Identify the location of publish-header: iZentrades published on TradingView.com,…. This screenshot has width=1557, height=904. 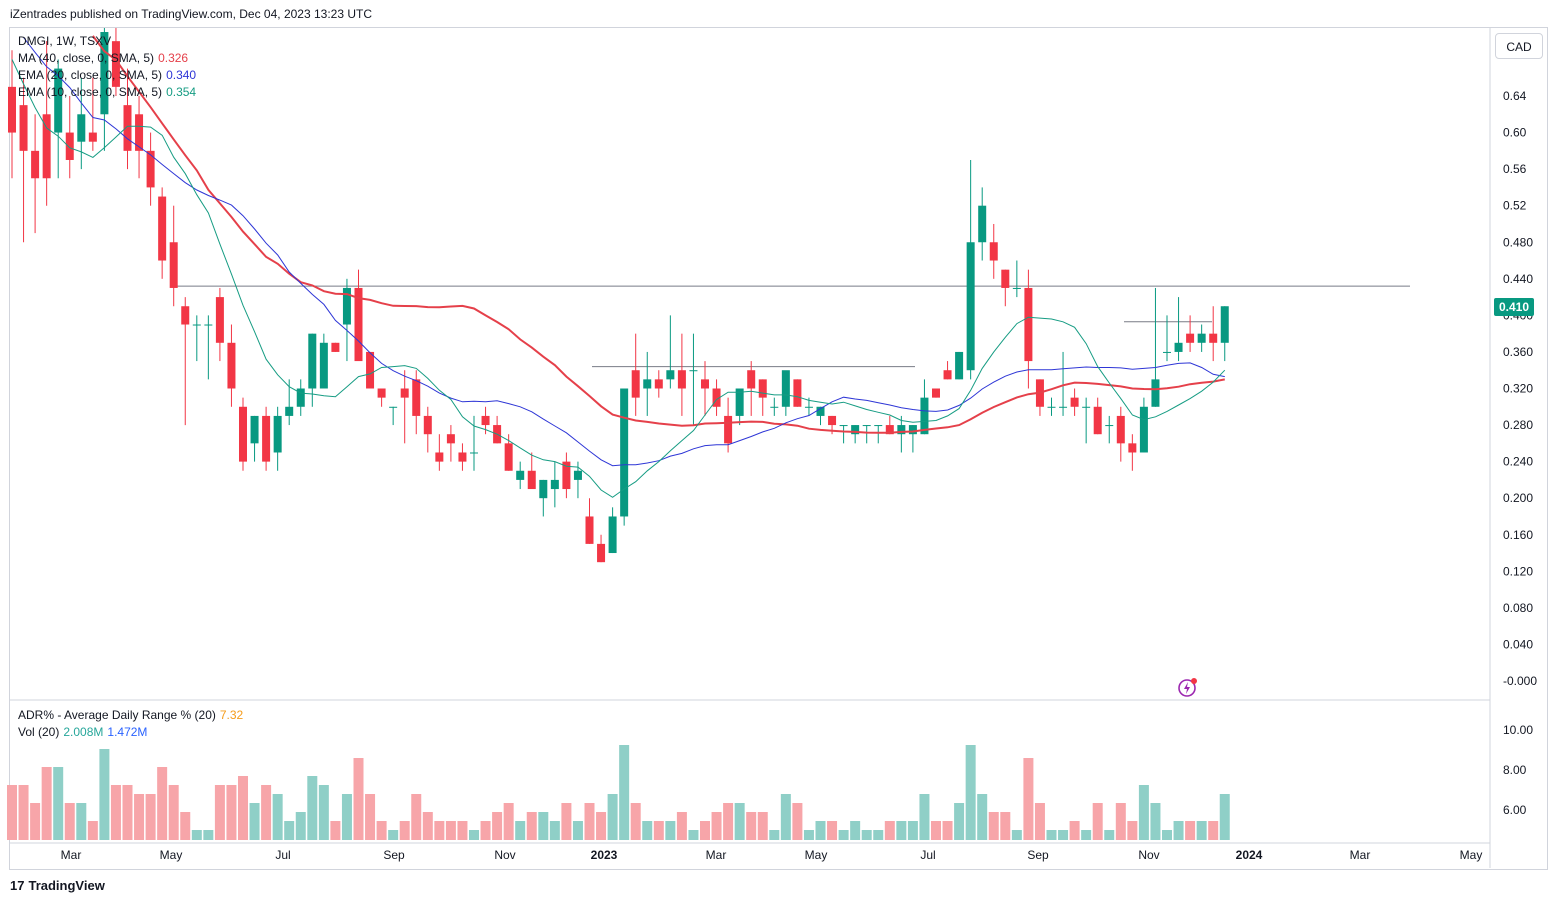
(191, 14).